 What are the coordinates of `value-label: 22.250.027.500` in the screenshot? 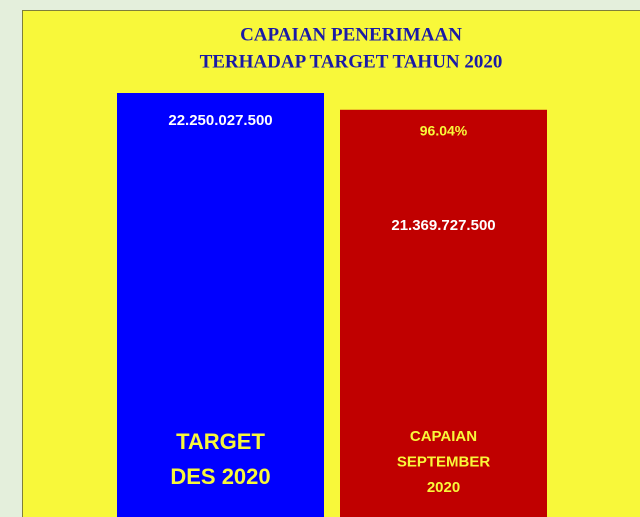 It's located at (220, 120).